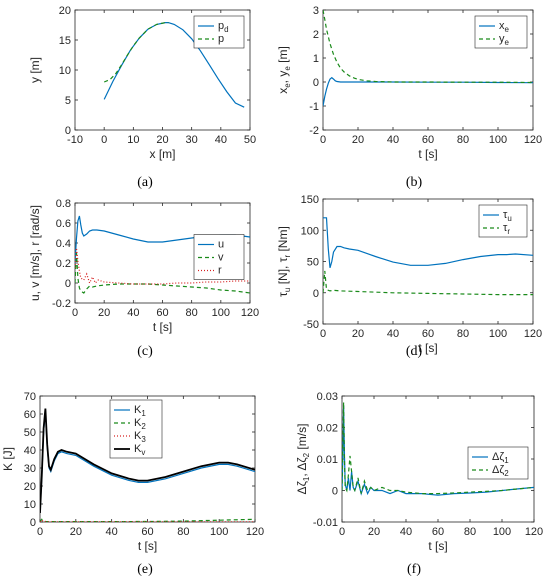 This screenshot has width=550, height=581. Describe the element at coordinates (30, 469) in the screenshot. I see `ytick-label: 30` at that location.